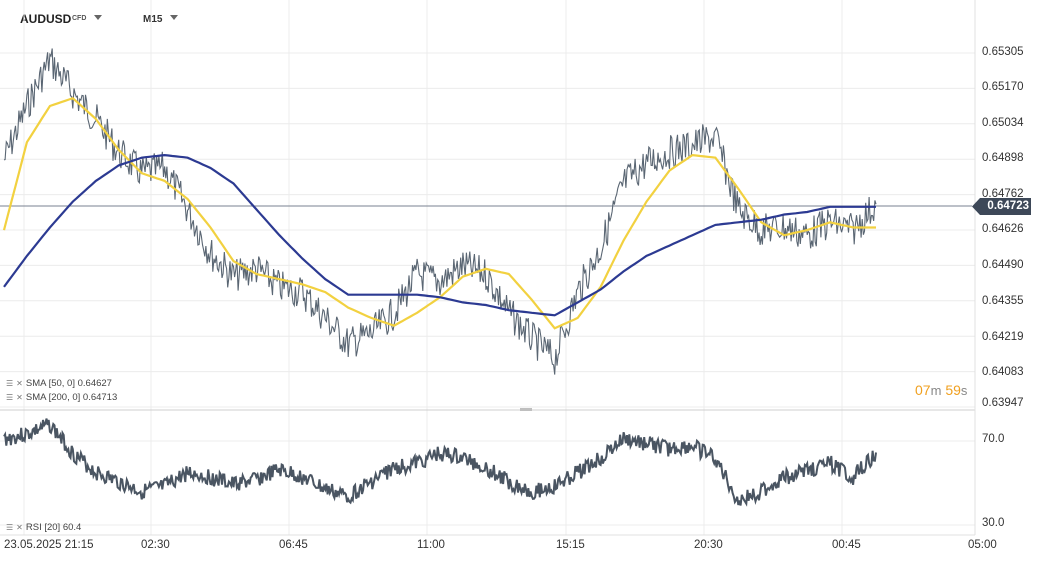 This screenshot has height=563, width=1042. I want to click on rsi-axis-label: 70.0, so click(993, 439).